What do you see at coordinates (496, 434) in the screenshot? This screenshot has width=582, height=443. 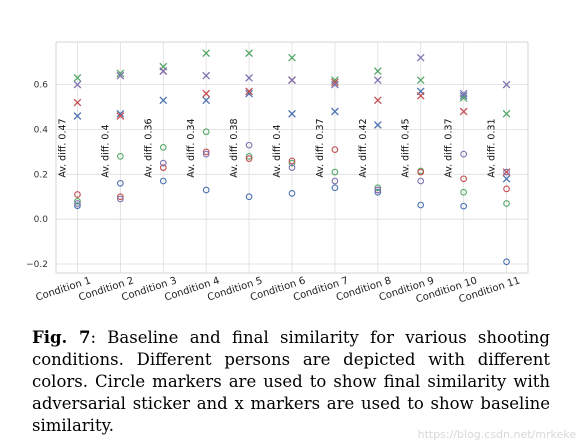 I see `watermark: https://blog.csdn.net/mrkeke` at bounding box center [496, 434].